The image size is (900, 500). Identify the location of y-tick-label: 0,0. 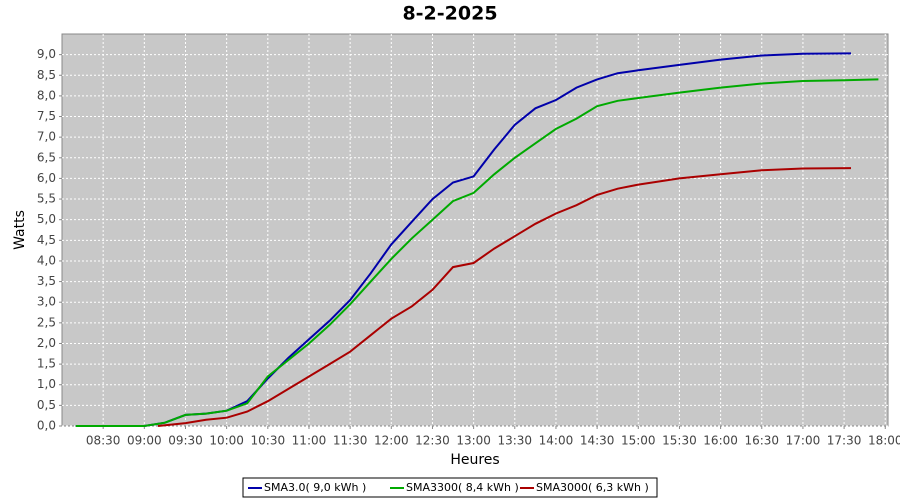
(46, 426).